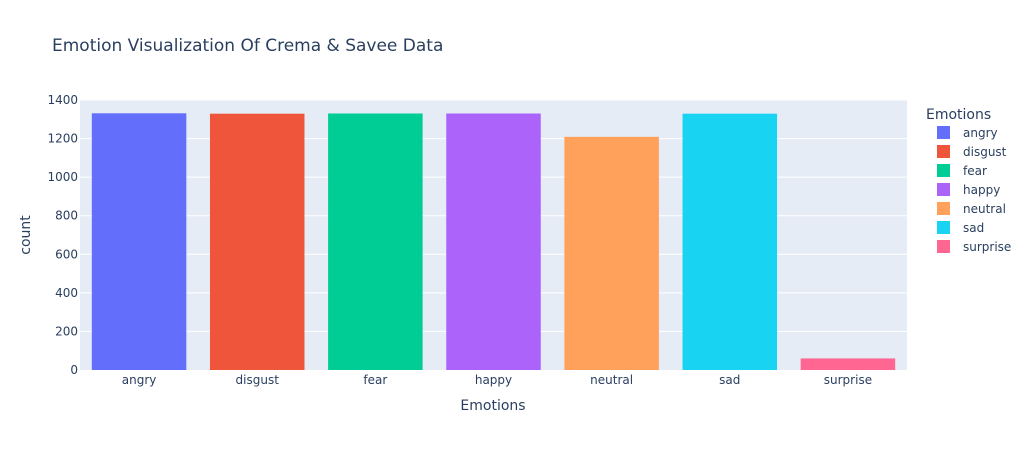 The width and height of the screenshot is (1029, 454). I want to click on legend-item-neutral: neutral, so click(971, 209).